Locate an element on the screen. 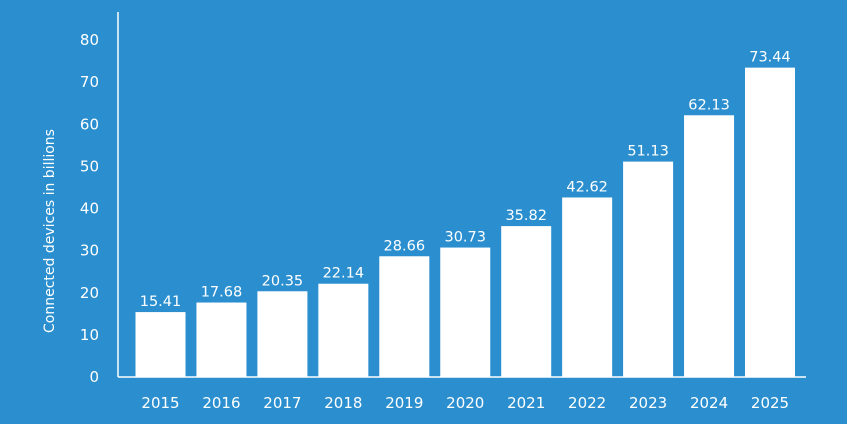  y-tick-label: 60 is located at coordinates (89, 124).